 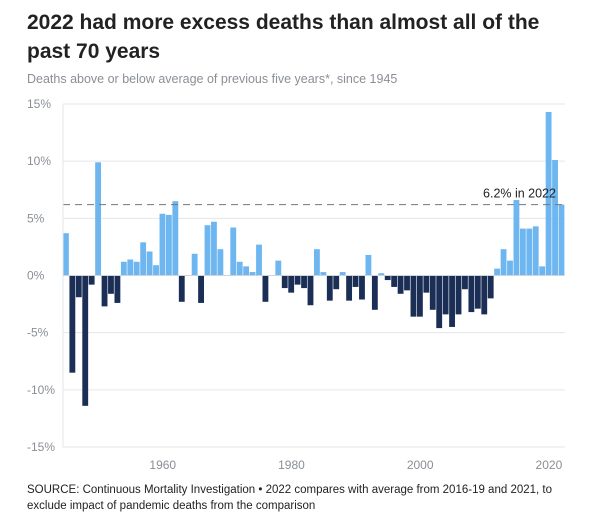 What do you see at coordinates (420, 465) in the screenshot?
I see `x-tick-label: 2000` at bounding box center [420, 465].